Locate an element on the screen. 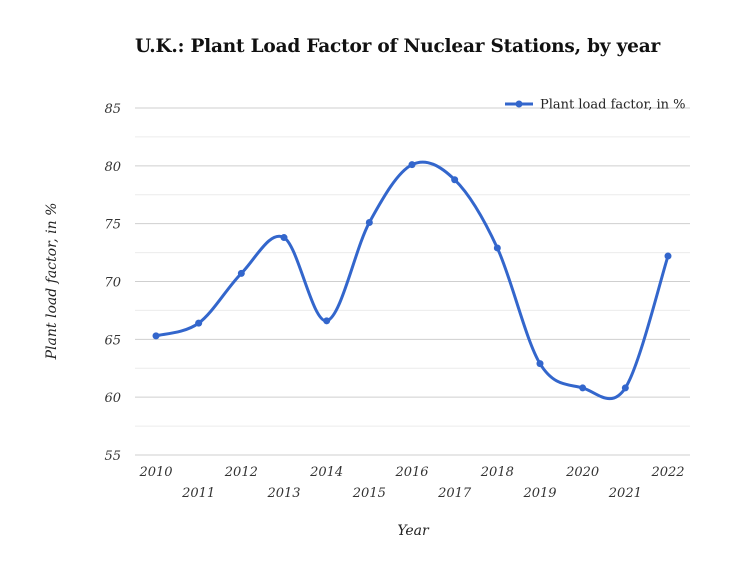  x-tick-label: 2019 is located at coordinates (539, 493).